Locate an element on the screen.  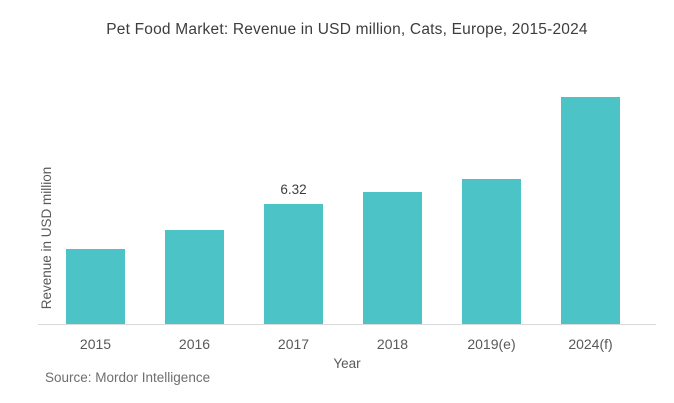
x-tick-2015: 2015 is located at coordinates (95, 344).